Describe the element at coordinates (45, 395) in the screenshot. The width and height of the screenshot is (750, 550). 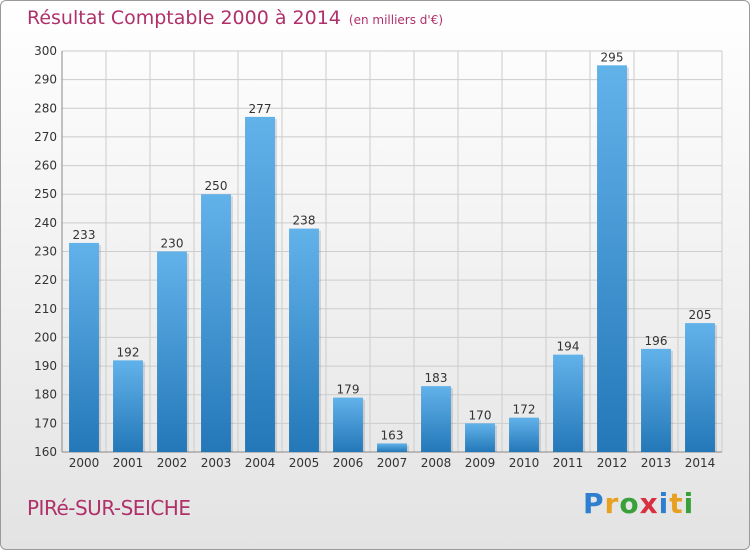
I see `y-tick-label: 180` at that location.